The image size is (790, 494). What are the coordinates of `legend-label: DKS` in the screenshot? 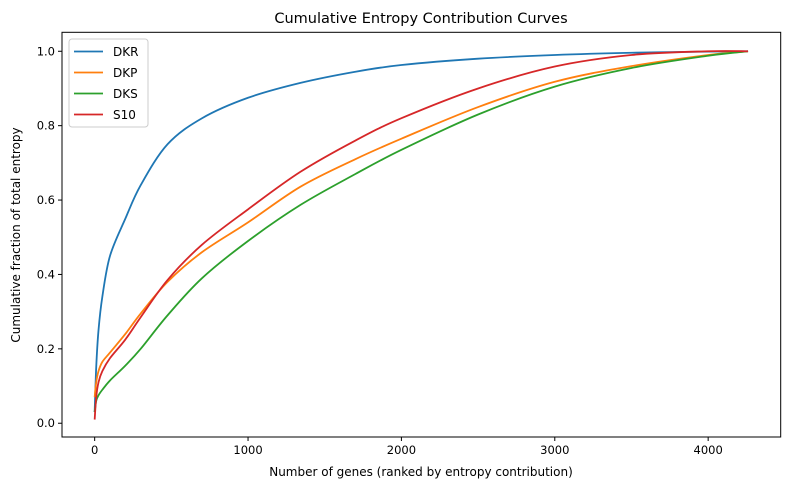 It's located at (125, 94).